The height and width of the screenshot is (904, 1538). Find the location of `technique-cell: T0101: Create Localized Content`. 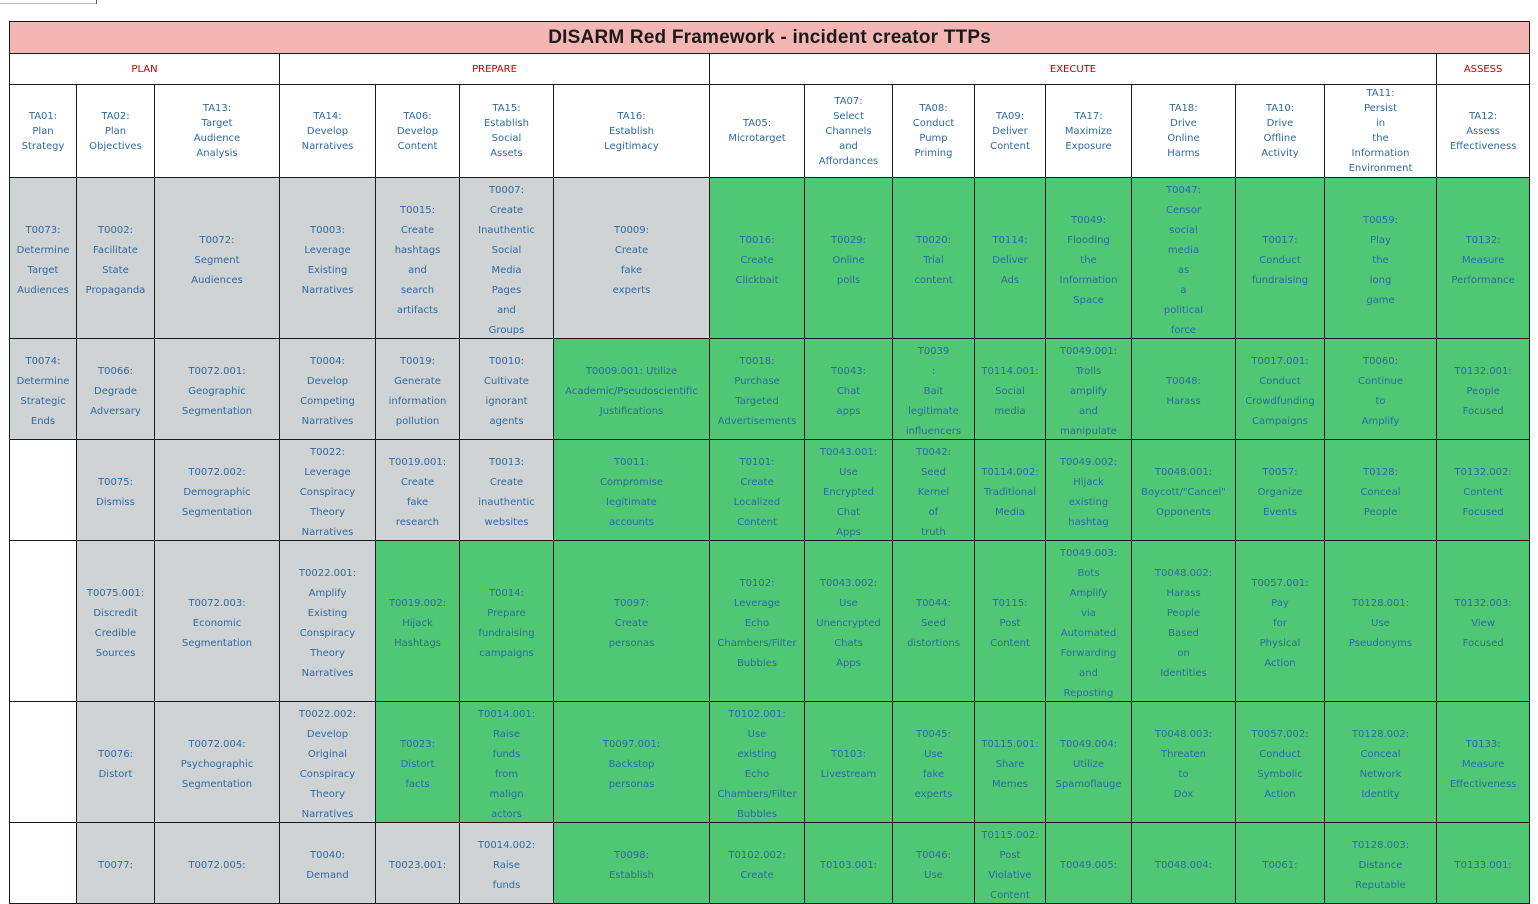

technique-cell: T0101: Create Localized Content is located at coordinates (757, 490).